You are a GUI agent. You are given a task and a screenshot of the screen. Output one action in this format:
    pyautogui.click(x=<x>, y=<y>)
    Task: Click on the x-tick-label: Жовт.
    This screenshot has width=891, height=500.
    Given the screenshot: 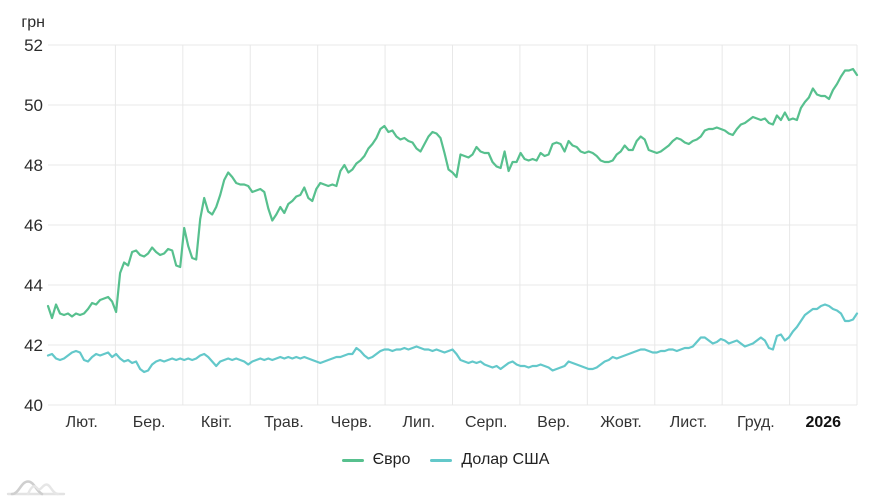 What is the action you would take?
    pyautogui.click(x=621, y=422)
    